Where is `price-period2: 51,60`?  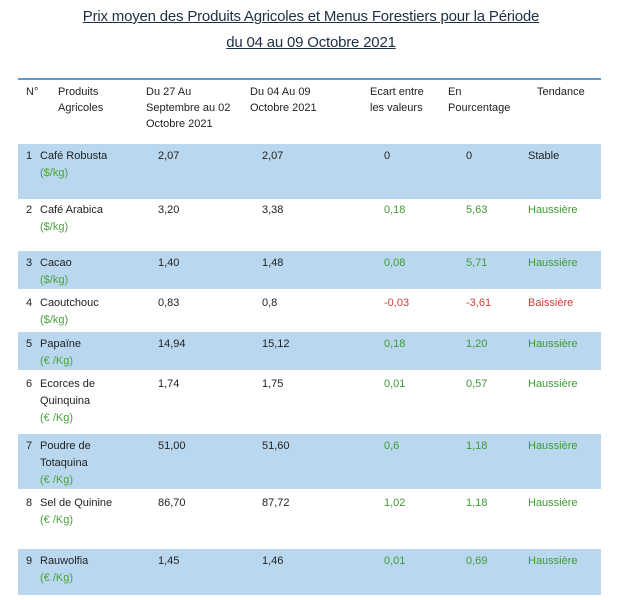
price-period2: 51,60 is located at coordinates (276, 446).